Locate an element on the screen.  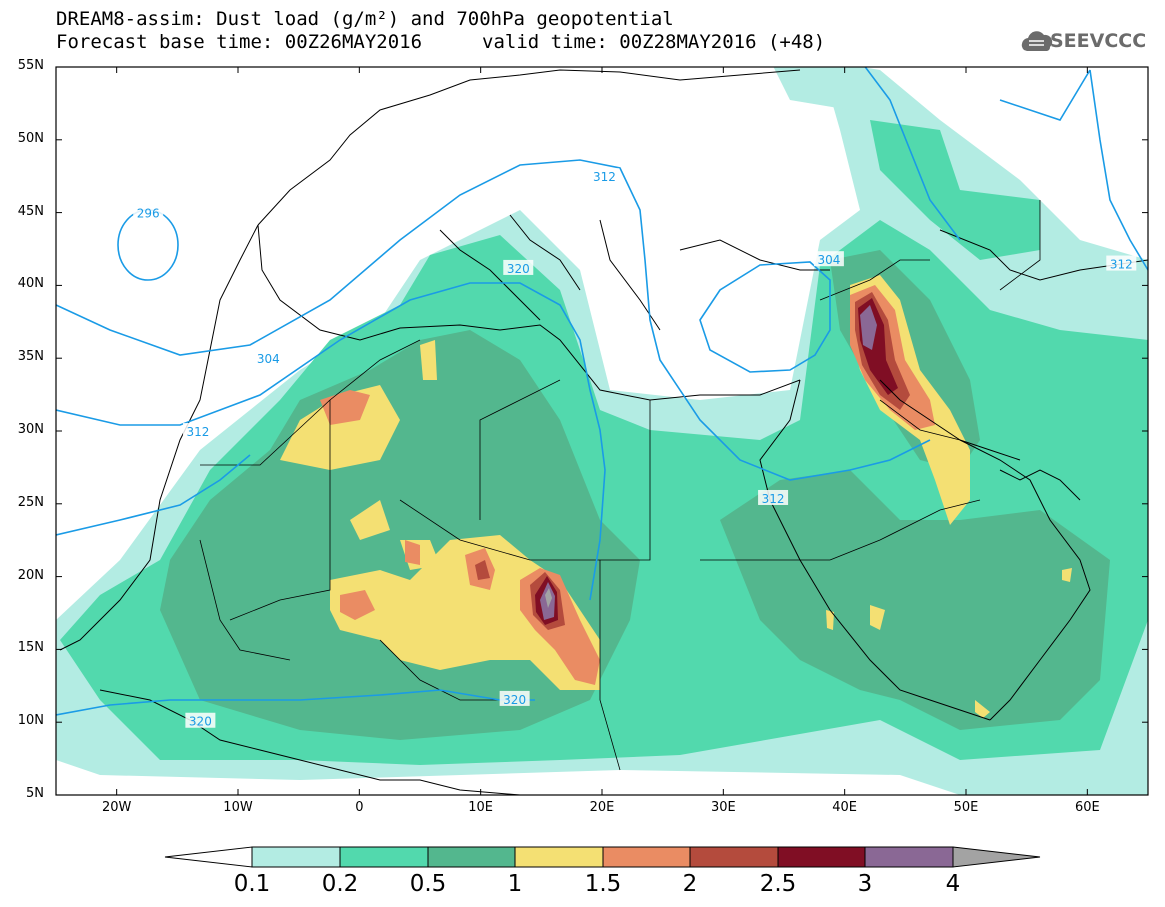
colorbar-label: 1 is located at coordinates (515, 884).